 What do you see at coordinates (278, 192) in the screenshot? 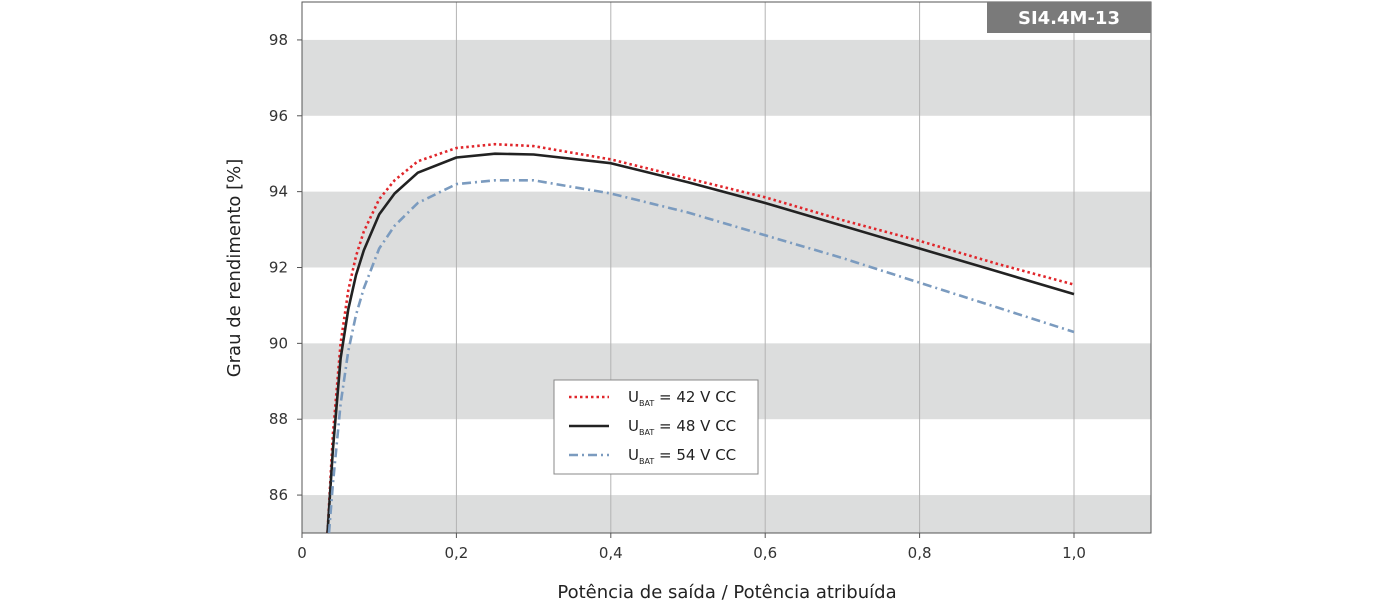
I see `y-tick-label: 94` at bounding box center [278, 192].